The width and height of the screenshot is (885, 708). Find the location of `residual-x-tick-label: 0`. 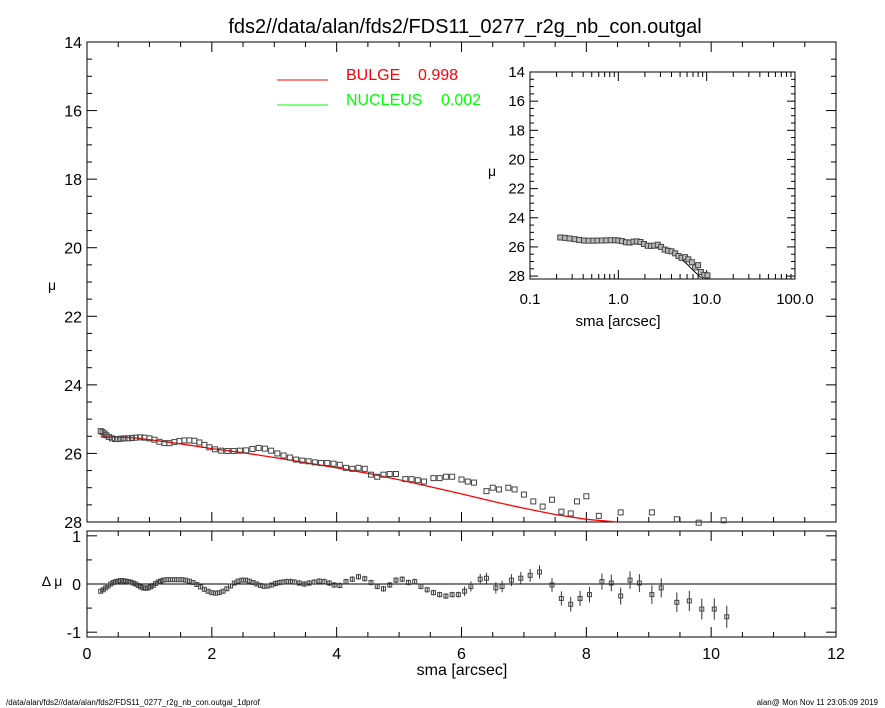

residual-x-tick-label: 0 is located at coordinates (87, 654).